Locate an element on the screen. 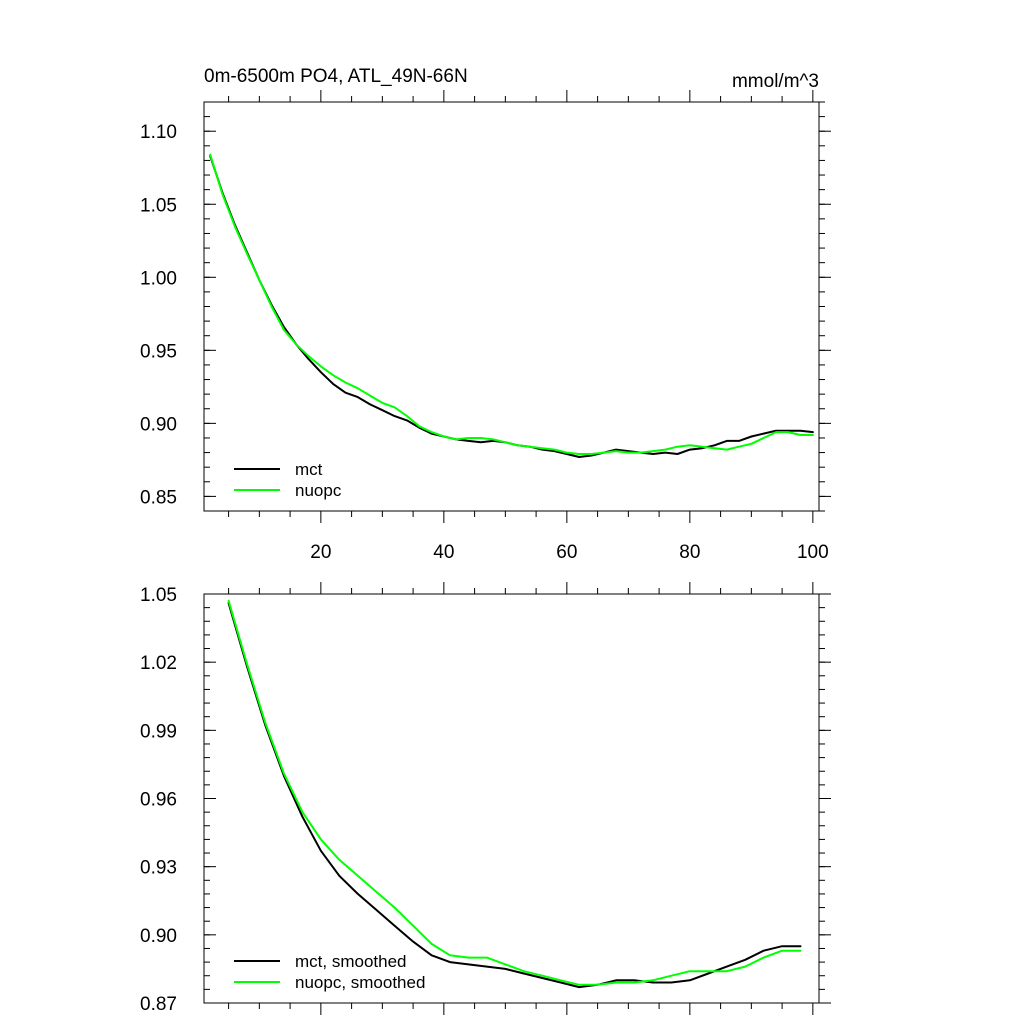 This screenshot has height=1024, width=1024. units-label: mmol/m^3 is located at coordinates (775, 81).